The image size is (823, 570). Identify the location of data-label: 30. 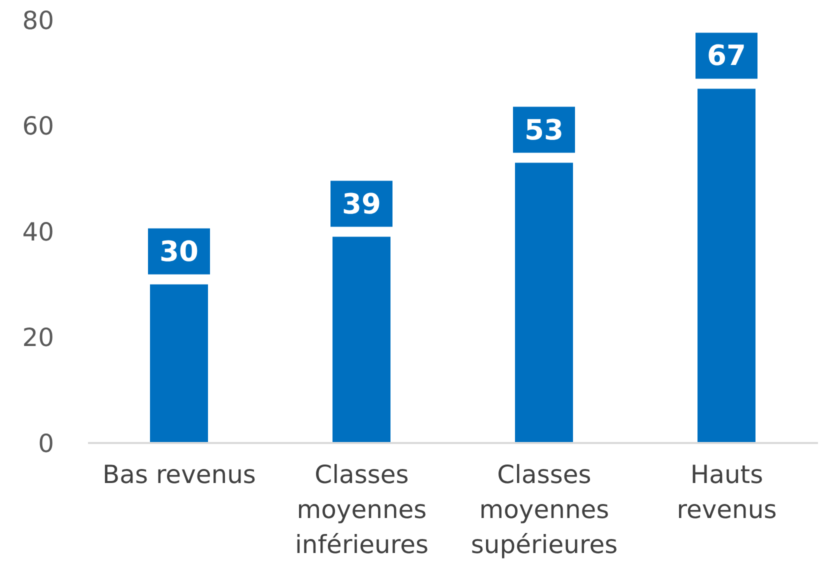
(179, 251).